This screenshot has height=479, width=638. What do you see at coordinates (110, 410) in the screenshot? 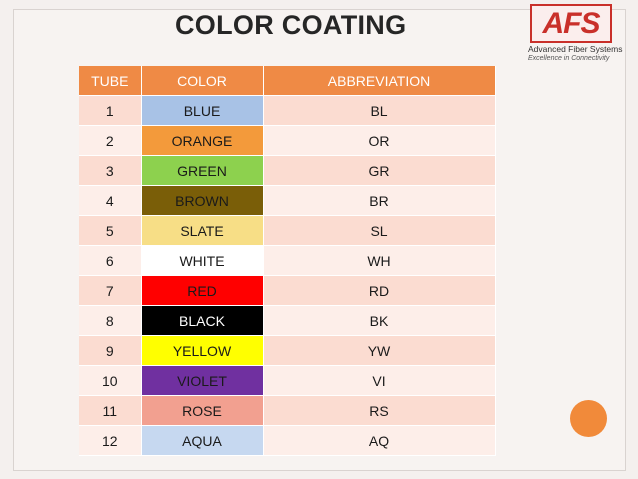
I see `tube-number: 11` at bounding box center [110, 410].